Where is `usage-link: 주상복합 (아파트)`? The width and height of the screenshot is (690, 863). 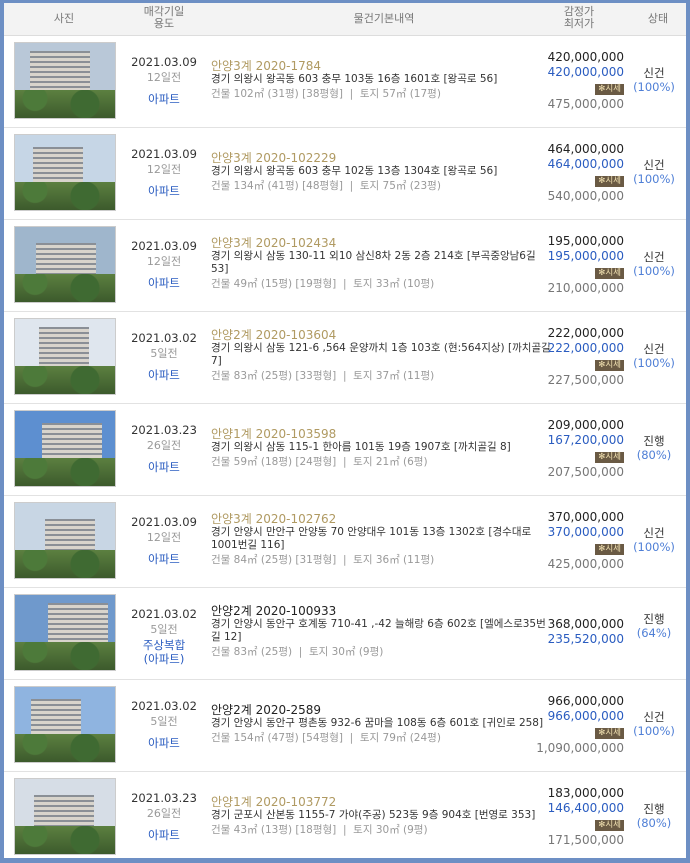
usage-link: 주상복합 (아파트) is located at coordinates (164, 652).